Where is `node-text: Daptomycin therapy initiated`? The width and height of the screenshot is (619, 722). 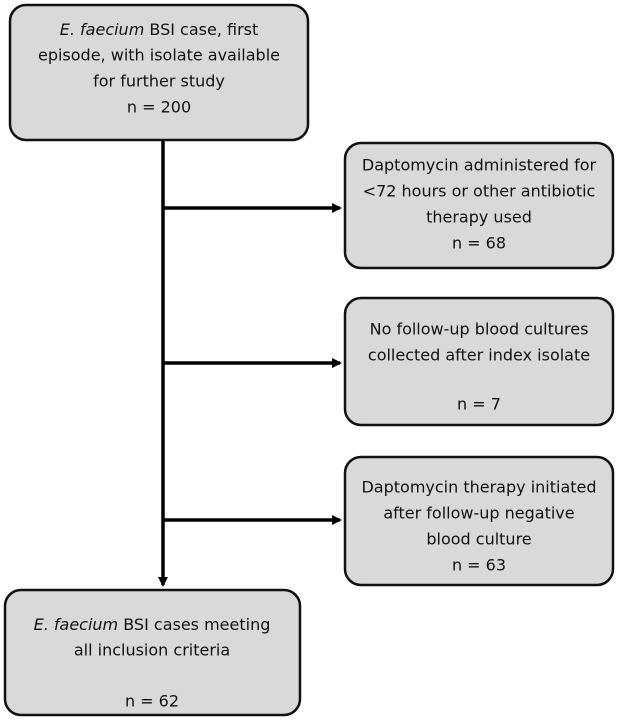 node-text: Daptomycin therapy initiated is located at coordinates (478, 487).